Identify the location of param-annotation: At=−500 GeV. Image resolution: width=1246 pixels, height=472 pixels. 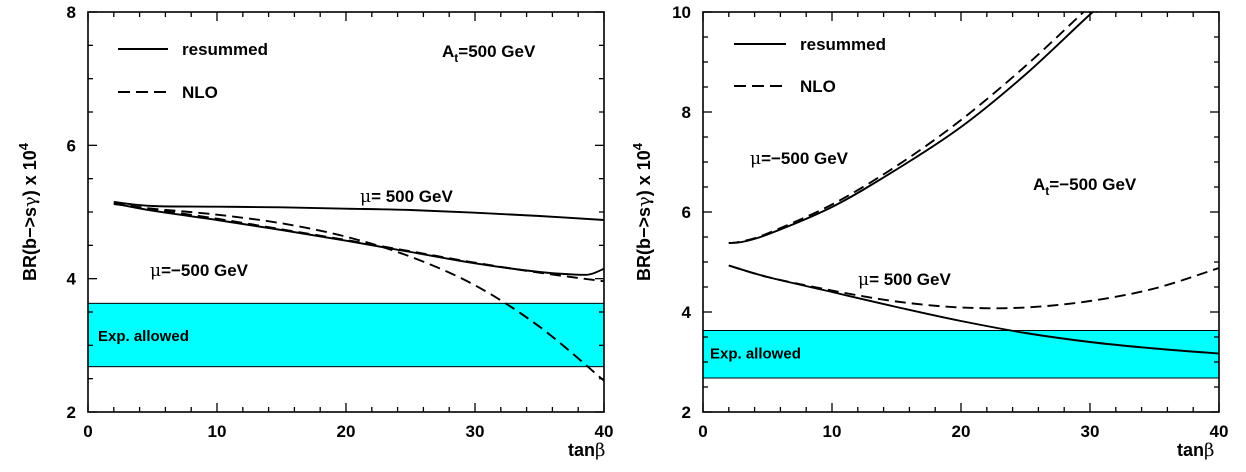
(1085, 186).